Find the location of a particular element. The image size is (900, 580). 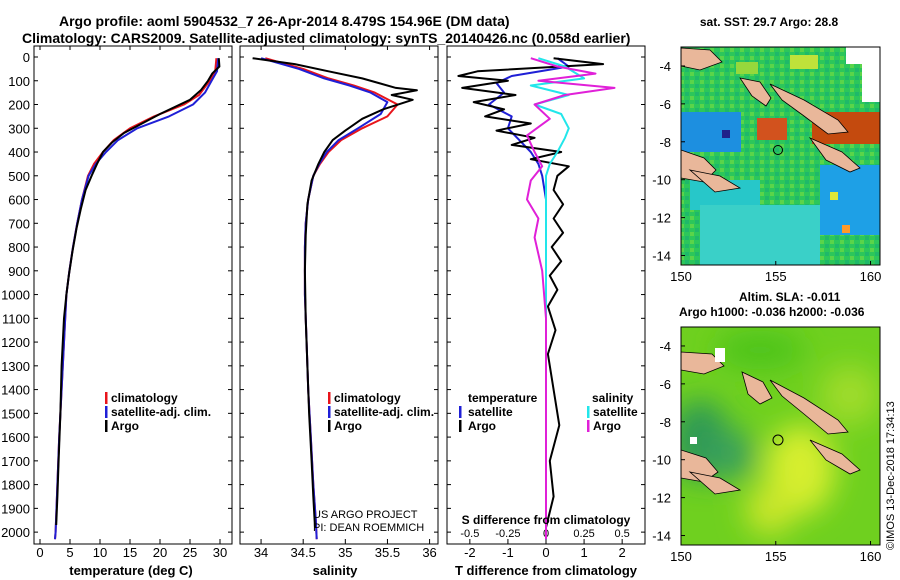

legend-swatch-s-satellite is located at coordinates (588, 412).